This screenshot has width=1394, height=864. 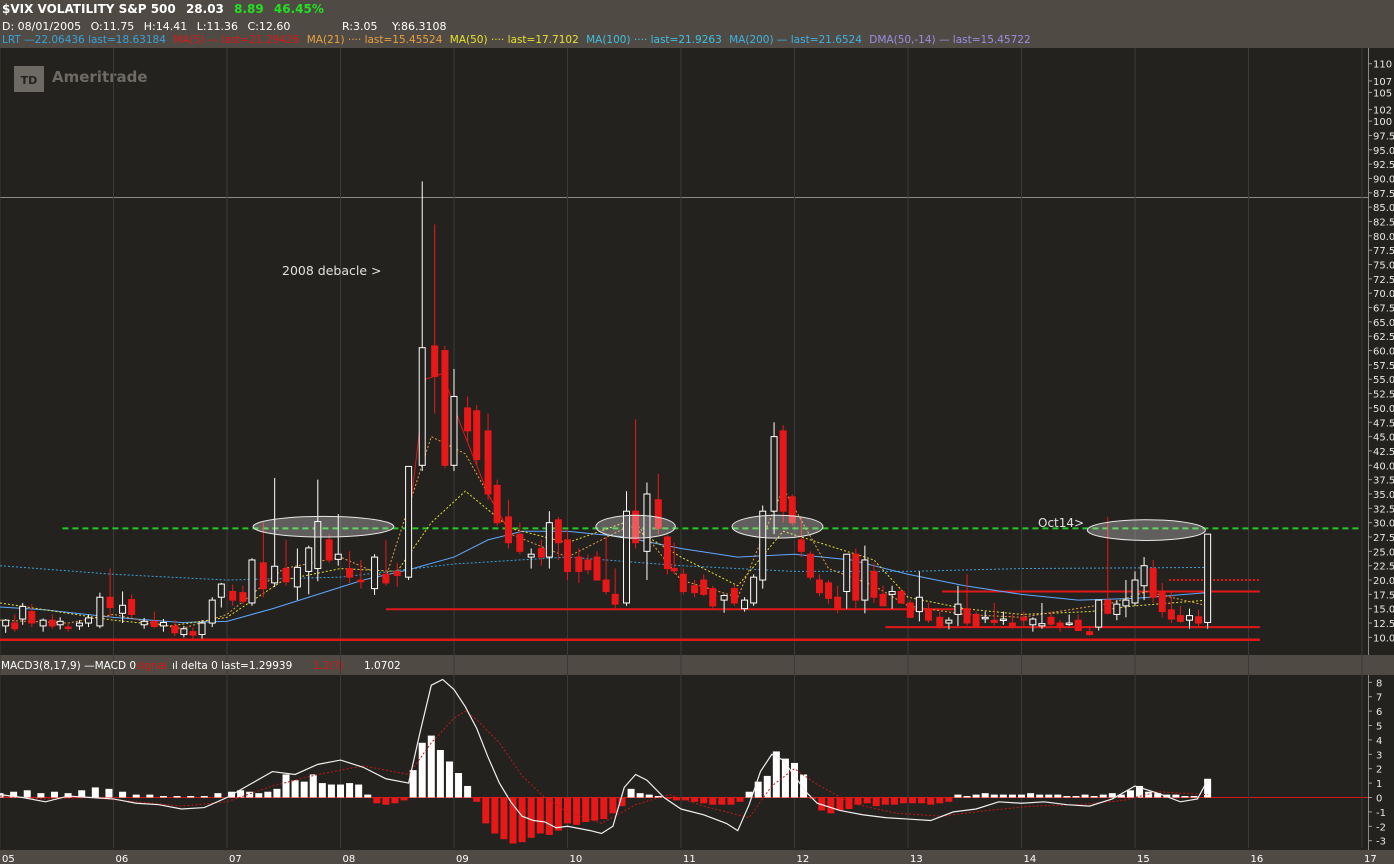 What do you see at coordinates (269, 26) in the screenshot?
I see `ohlc-close: C:12.60` at bounding box center [269, 26].